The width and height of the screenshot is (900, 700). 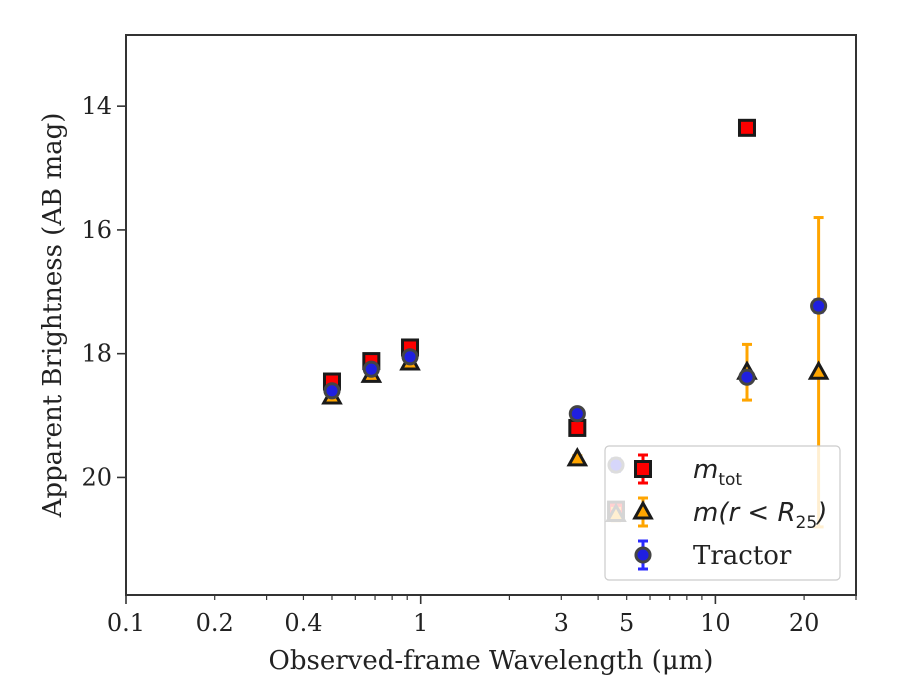 What do you see at coordinates (742, 556) in the screenshot?
I see `legend-label: Tractor` at bounding box center [742, 556].